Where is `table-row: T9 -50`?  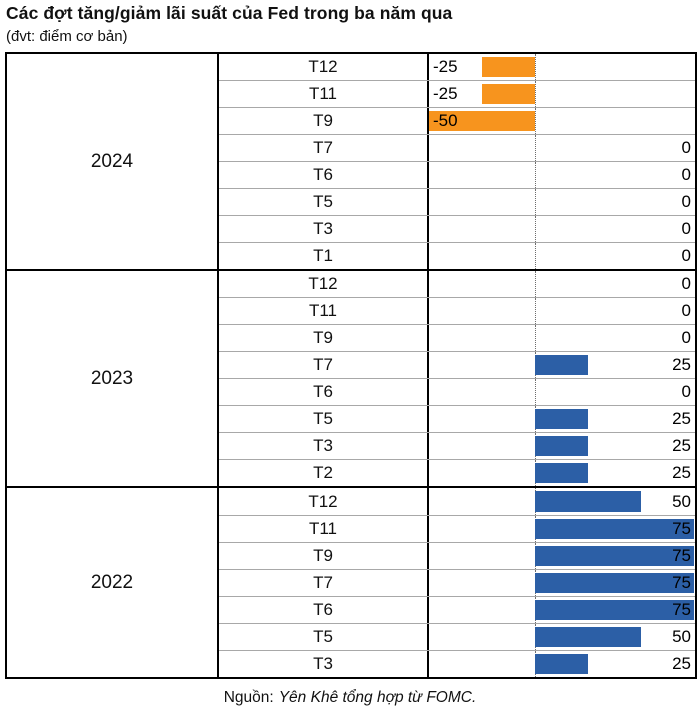 table-row: T9 -50 is located at coordinates (457, 120).